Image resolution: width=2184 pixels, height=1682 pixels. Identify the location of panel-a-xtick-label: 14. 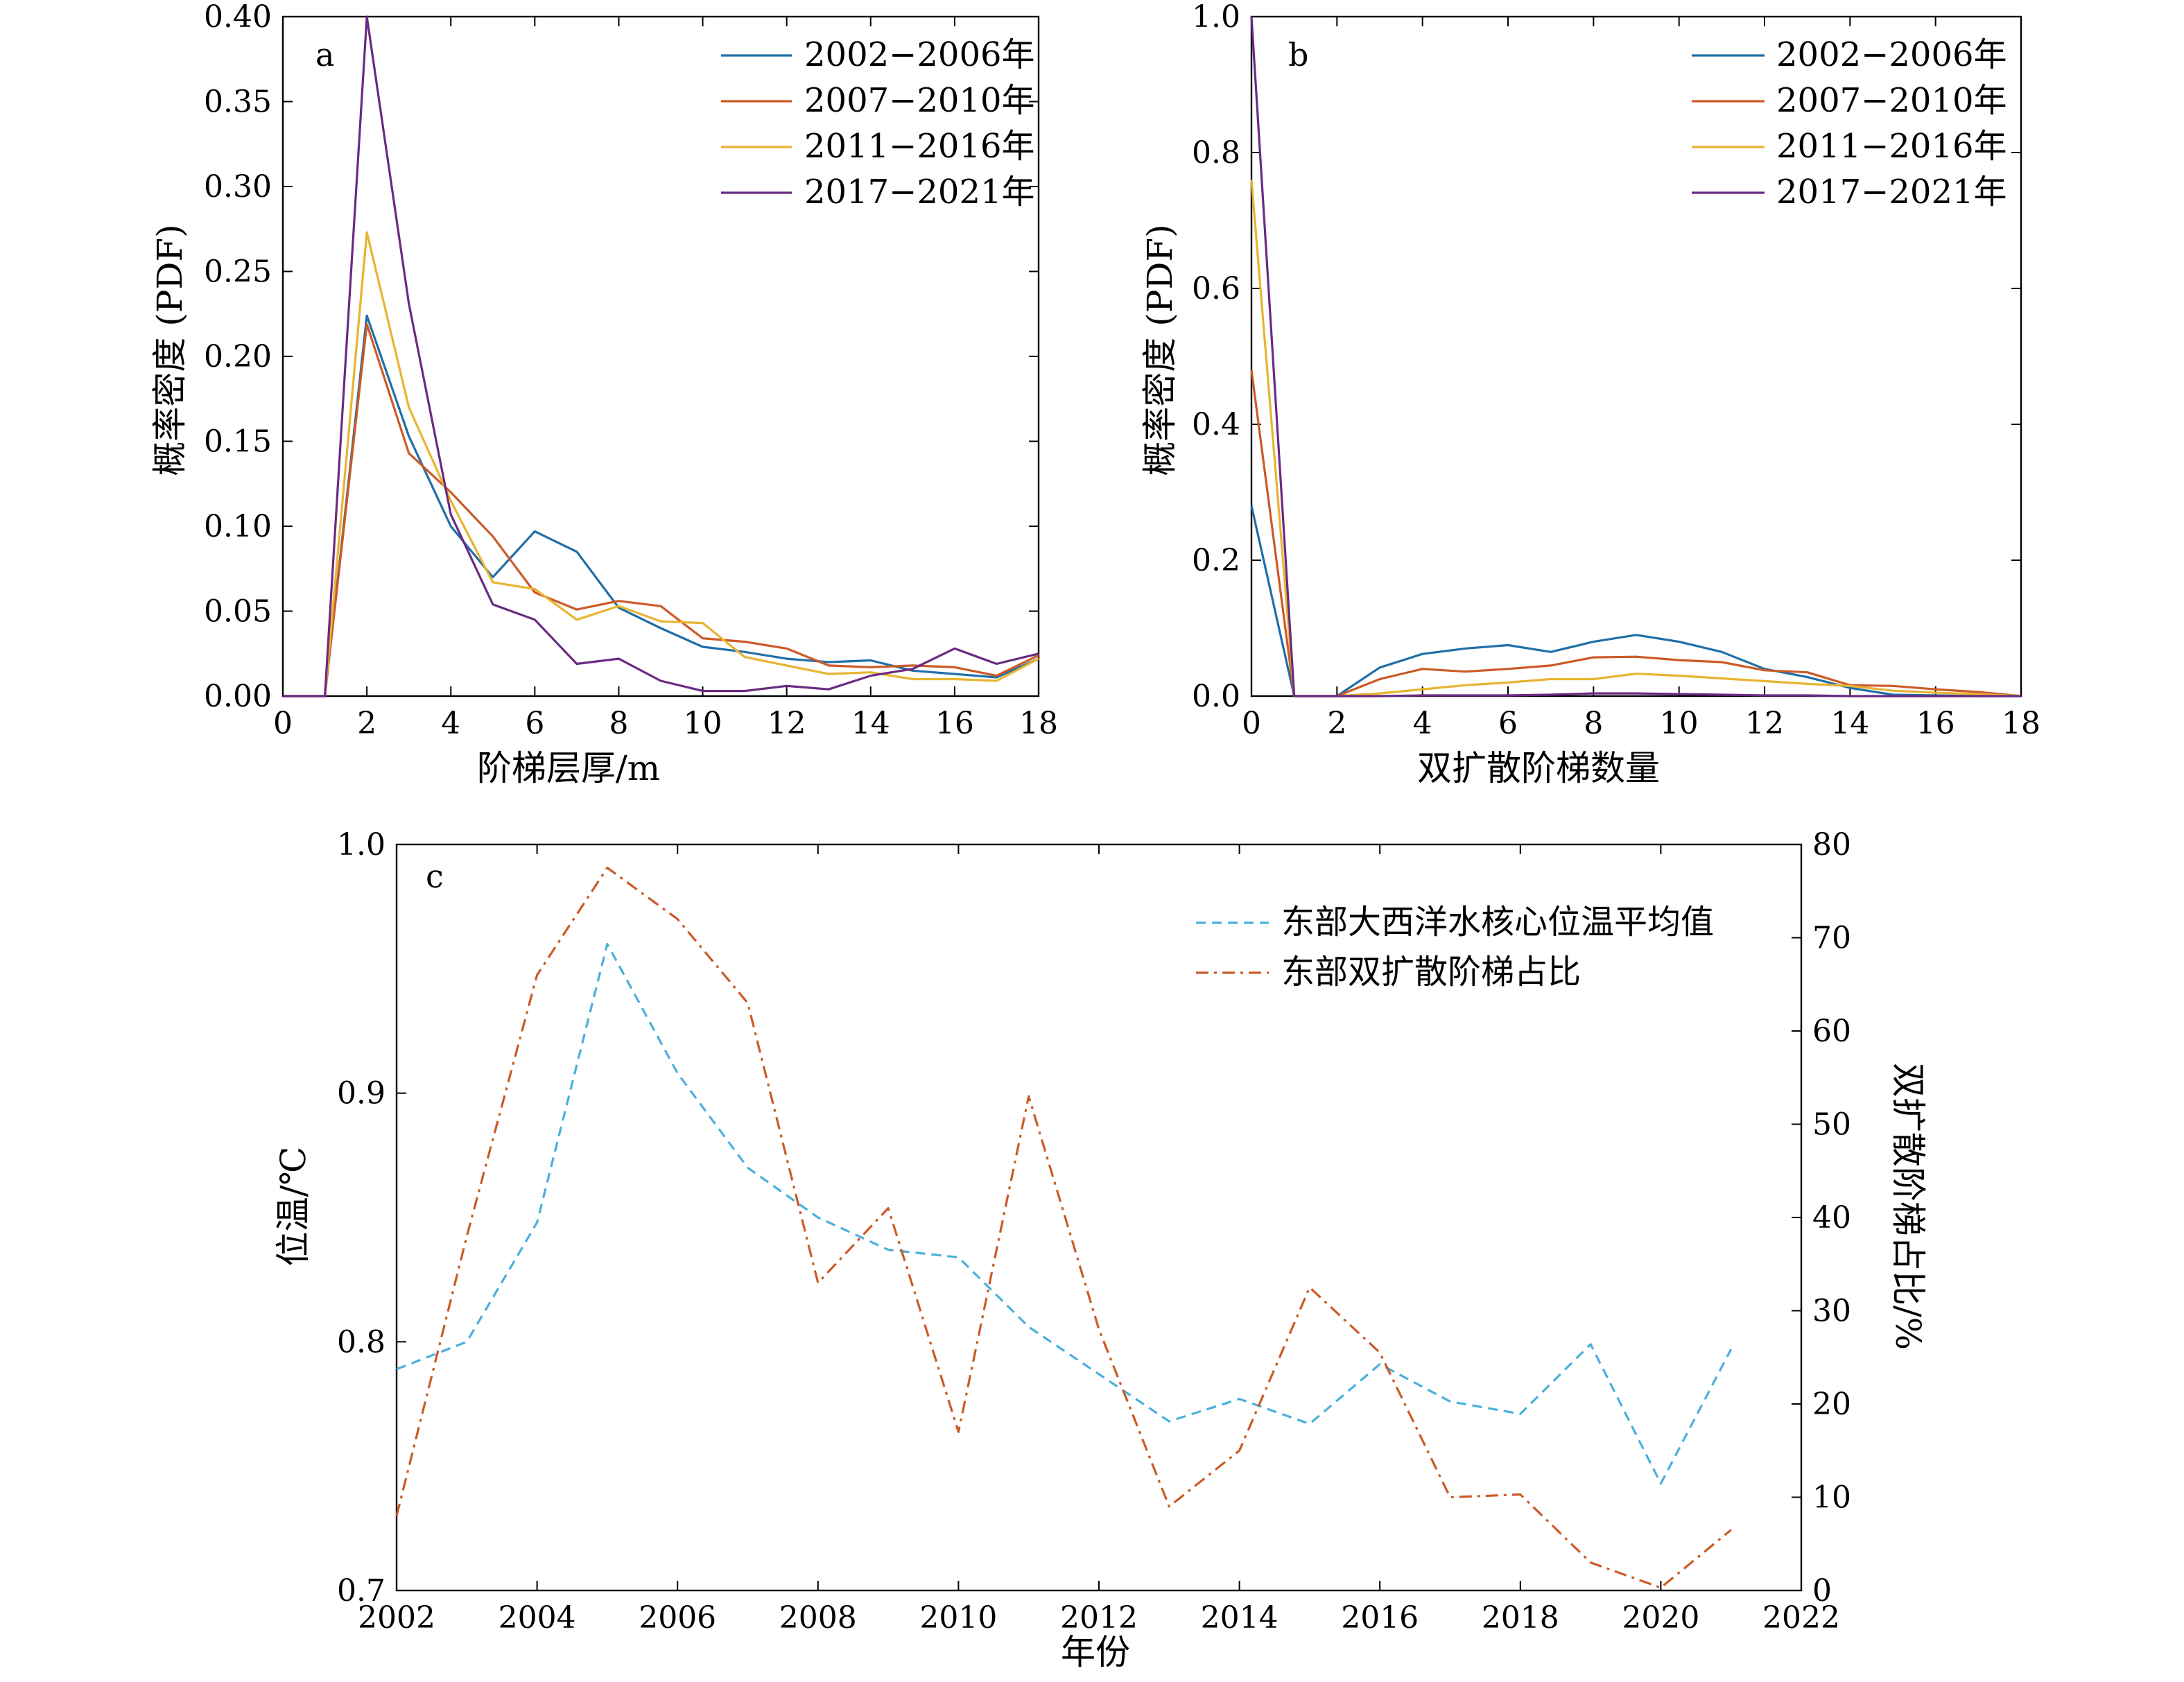
(870, 723).